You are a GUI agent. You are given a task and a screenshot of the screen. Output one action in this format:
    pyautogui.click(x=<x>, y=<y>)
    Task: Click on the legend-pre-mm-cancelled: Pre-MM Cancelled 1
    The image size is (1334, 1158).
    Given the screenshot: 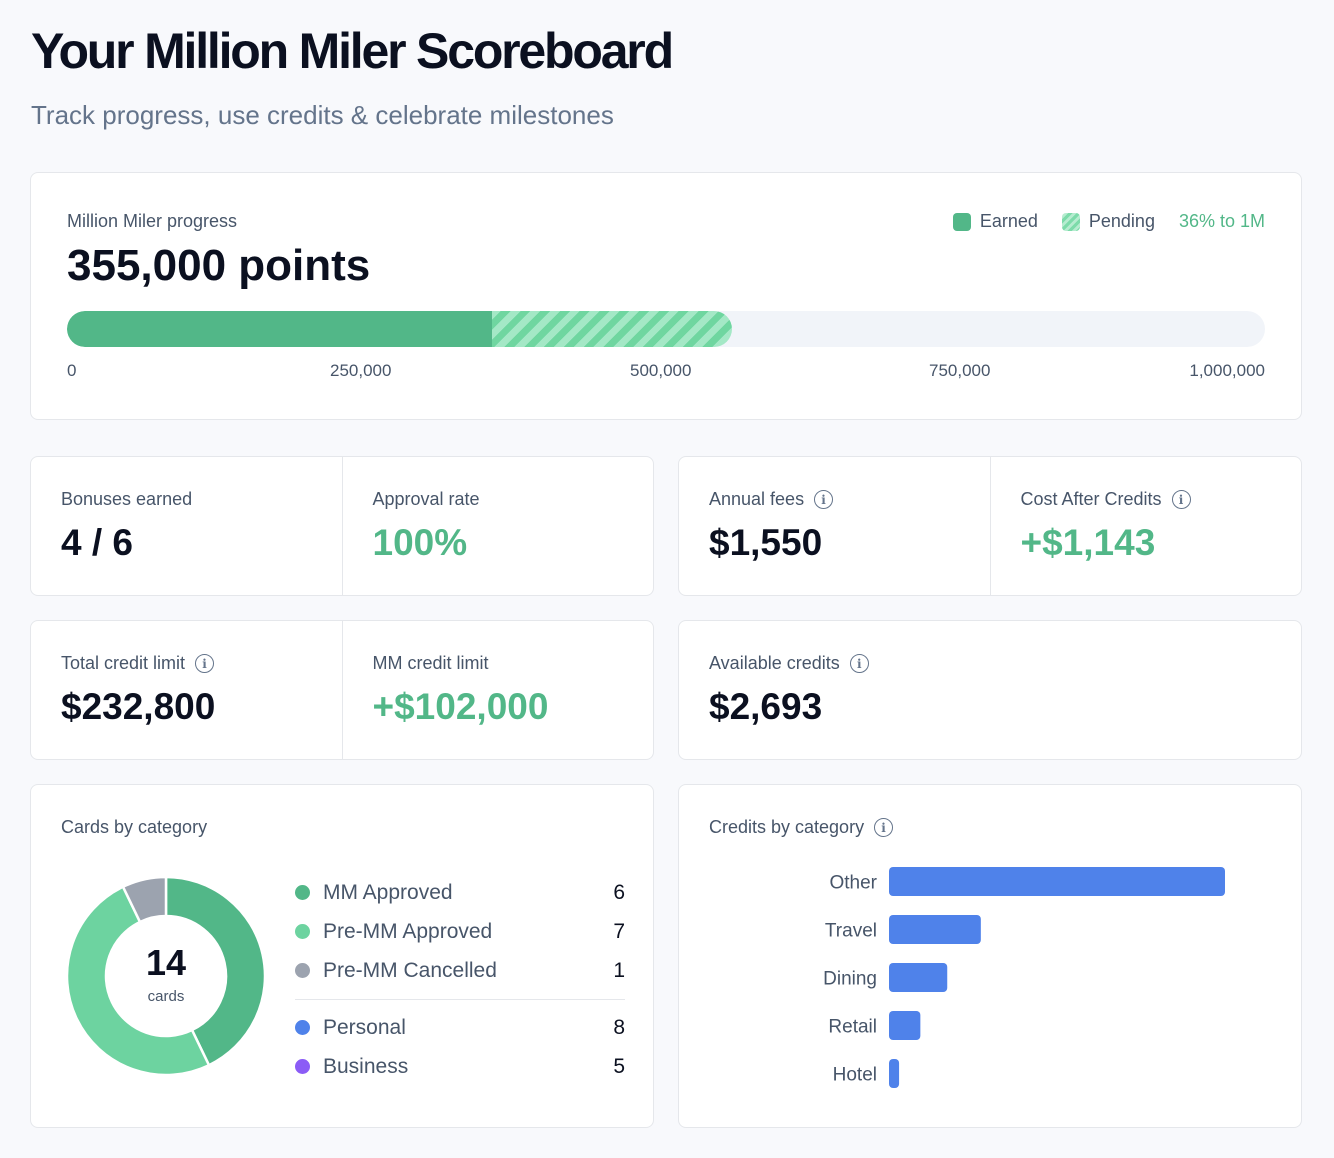 What is the action you would take?
    pyautogui.click(x=460, y=970)
    